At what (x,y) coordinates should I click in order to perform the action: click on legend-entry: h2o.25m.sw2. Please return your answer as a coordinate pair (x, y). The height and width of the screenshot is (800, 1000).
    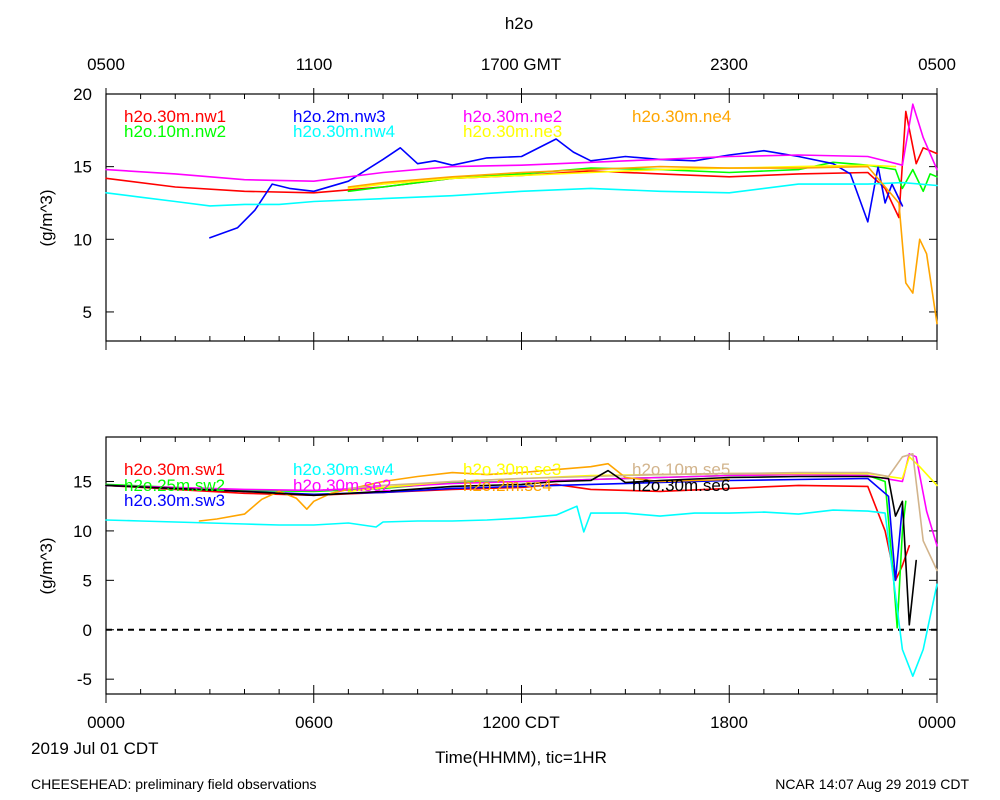
    Looking at the image, I should click on (174, 485).